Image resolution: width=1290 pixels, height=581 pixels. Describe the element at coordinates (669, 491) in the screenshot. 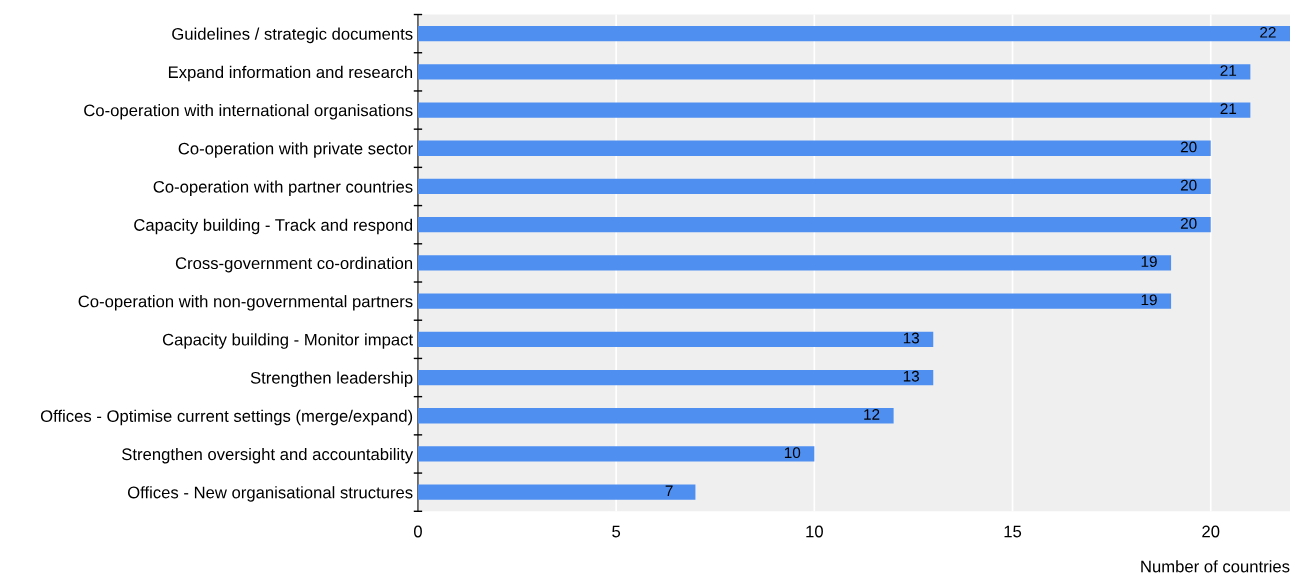

I see `data-label: 7` at that location.